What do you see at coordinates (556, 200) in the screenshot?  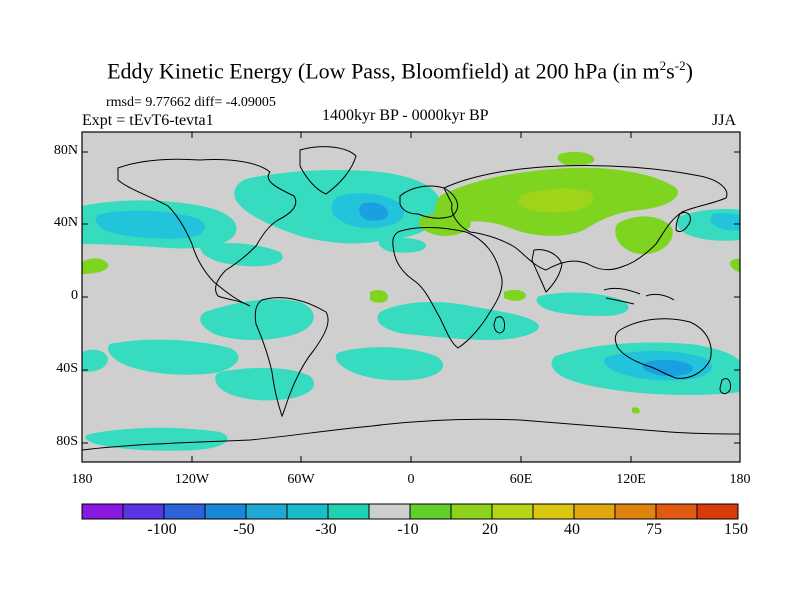 I see `contour-eurasia-core` at bounding box center [556, 200].